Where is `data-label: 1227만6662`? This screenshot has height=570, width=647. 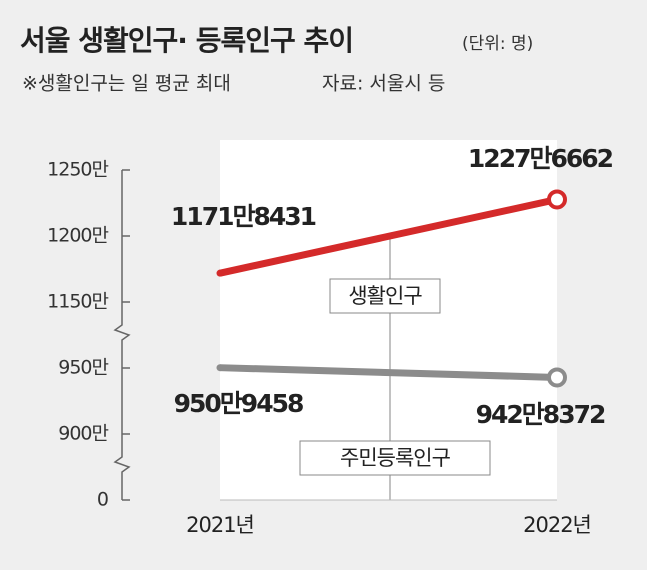
data-label: 1227만6662 is located at coordinates (540, 158).